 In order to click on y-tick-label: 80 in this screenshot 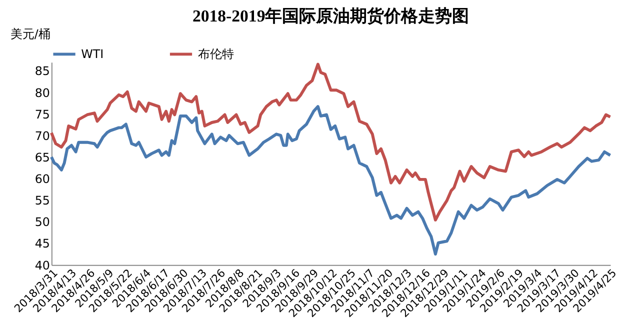, I will do `click(42, 93)`.